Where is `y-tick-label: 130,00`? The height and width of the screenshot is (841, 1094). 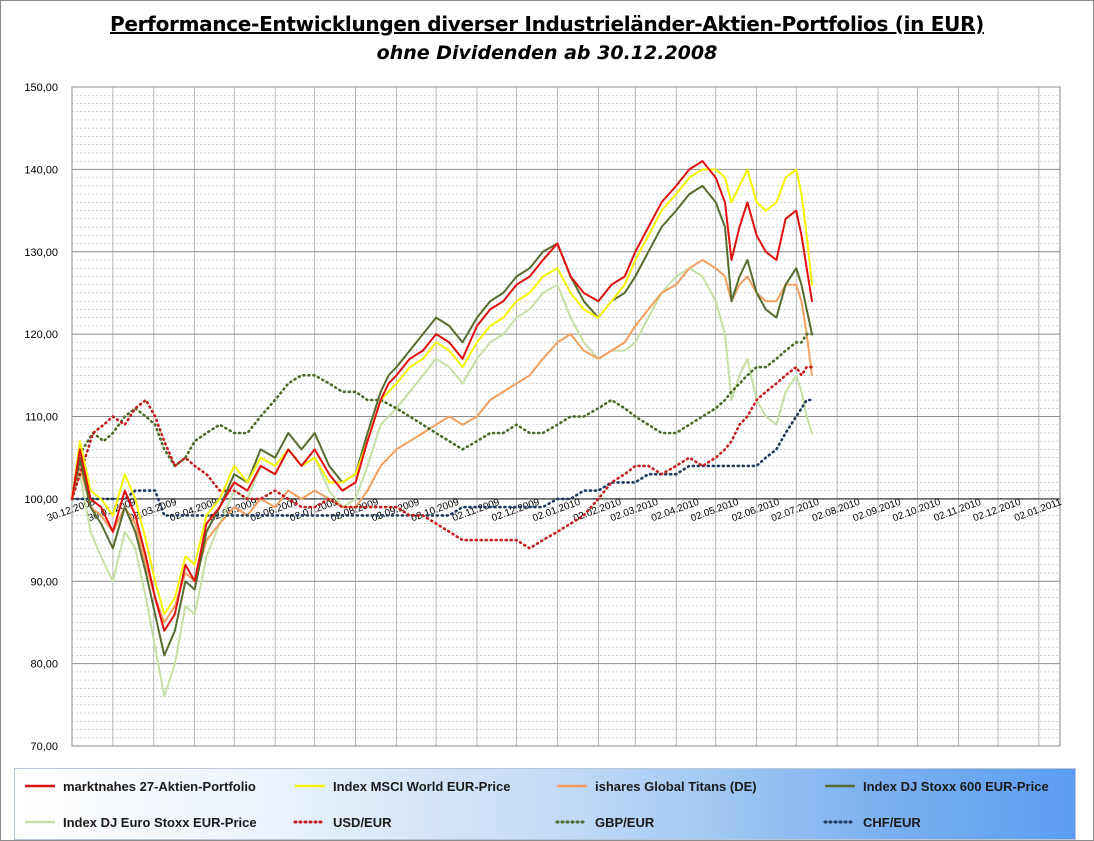
y-tick-label: 130,00 is located at coordinates (41, 253).